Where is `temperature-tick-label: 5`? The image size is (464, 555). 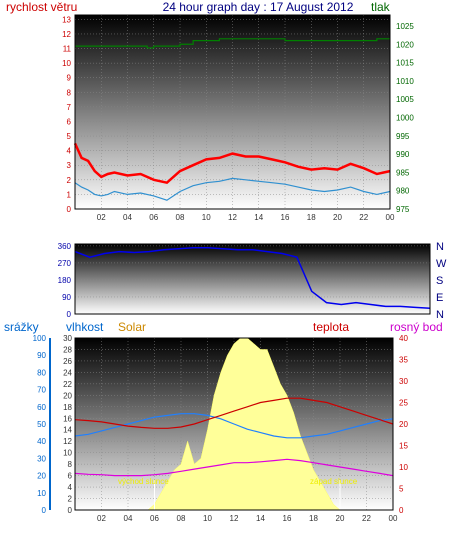 temperature-tick-label: 5 is located at coordinates (401, 489).